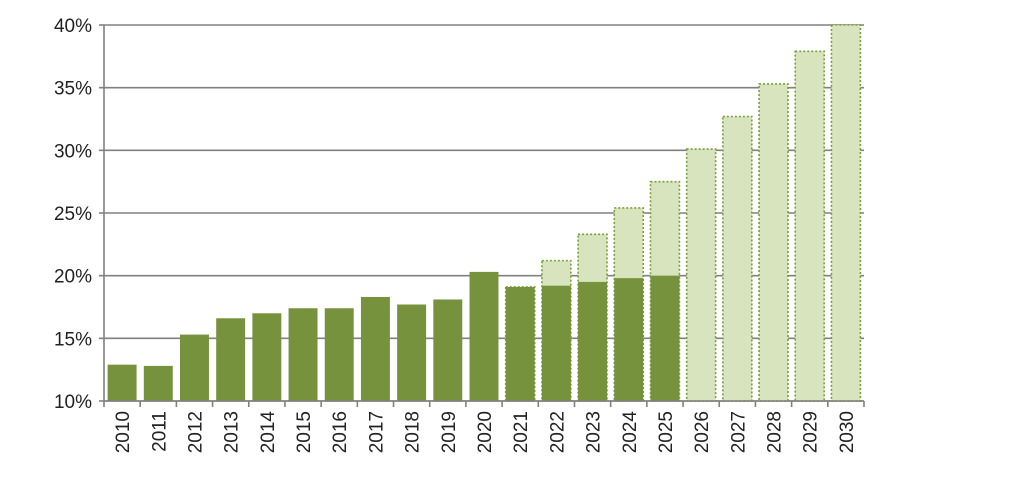 The height and width of the screenshot is (485, 1024). I want to click on x-tick-label: 2018, so click(413, 432).